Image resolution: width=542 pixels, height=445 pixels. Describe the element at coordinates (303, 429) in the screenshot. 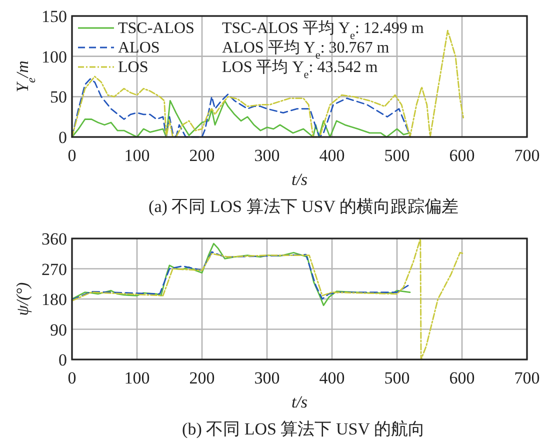

I see `text: (b) 不同 LOS 算法下 USV 的航向` at that location.